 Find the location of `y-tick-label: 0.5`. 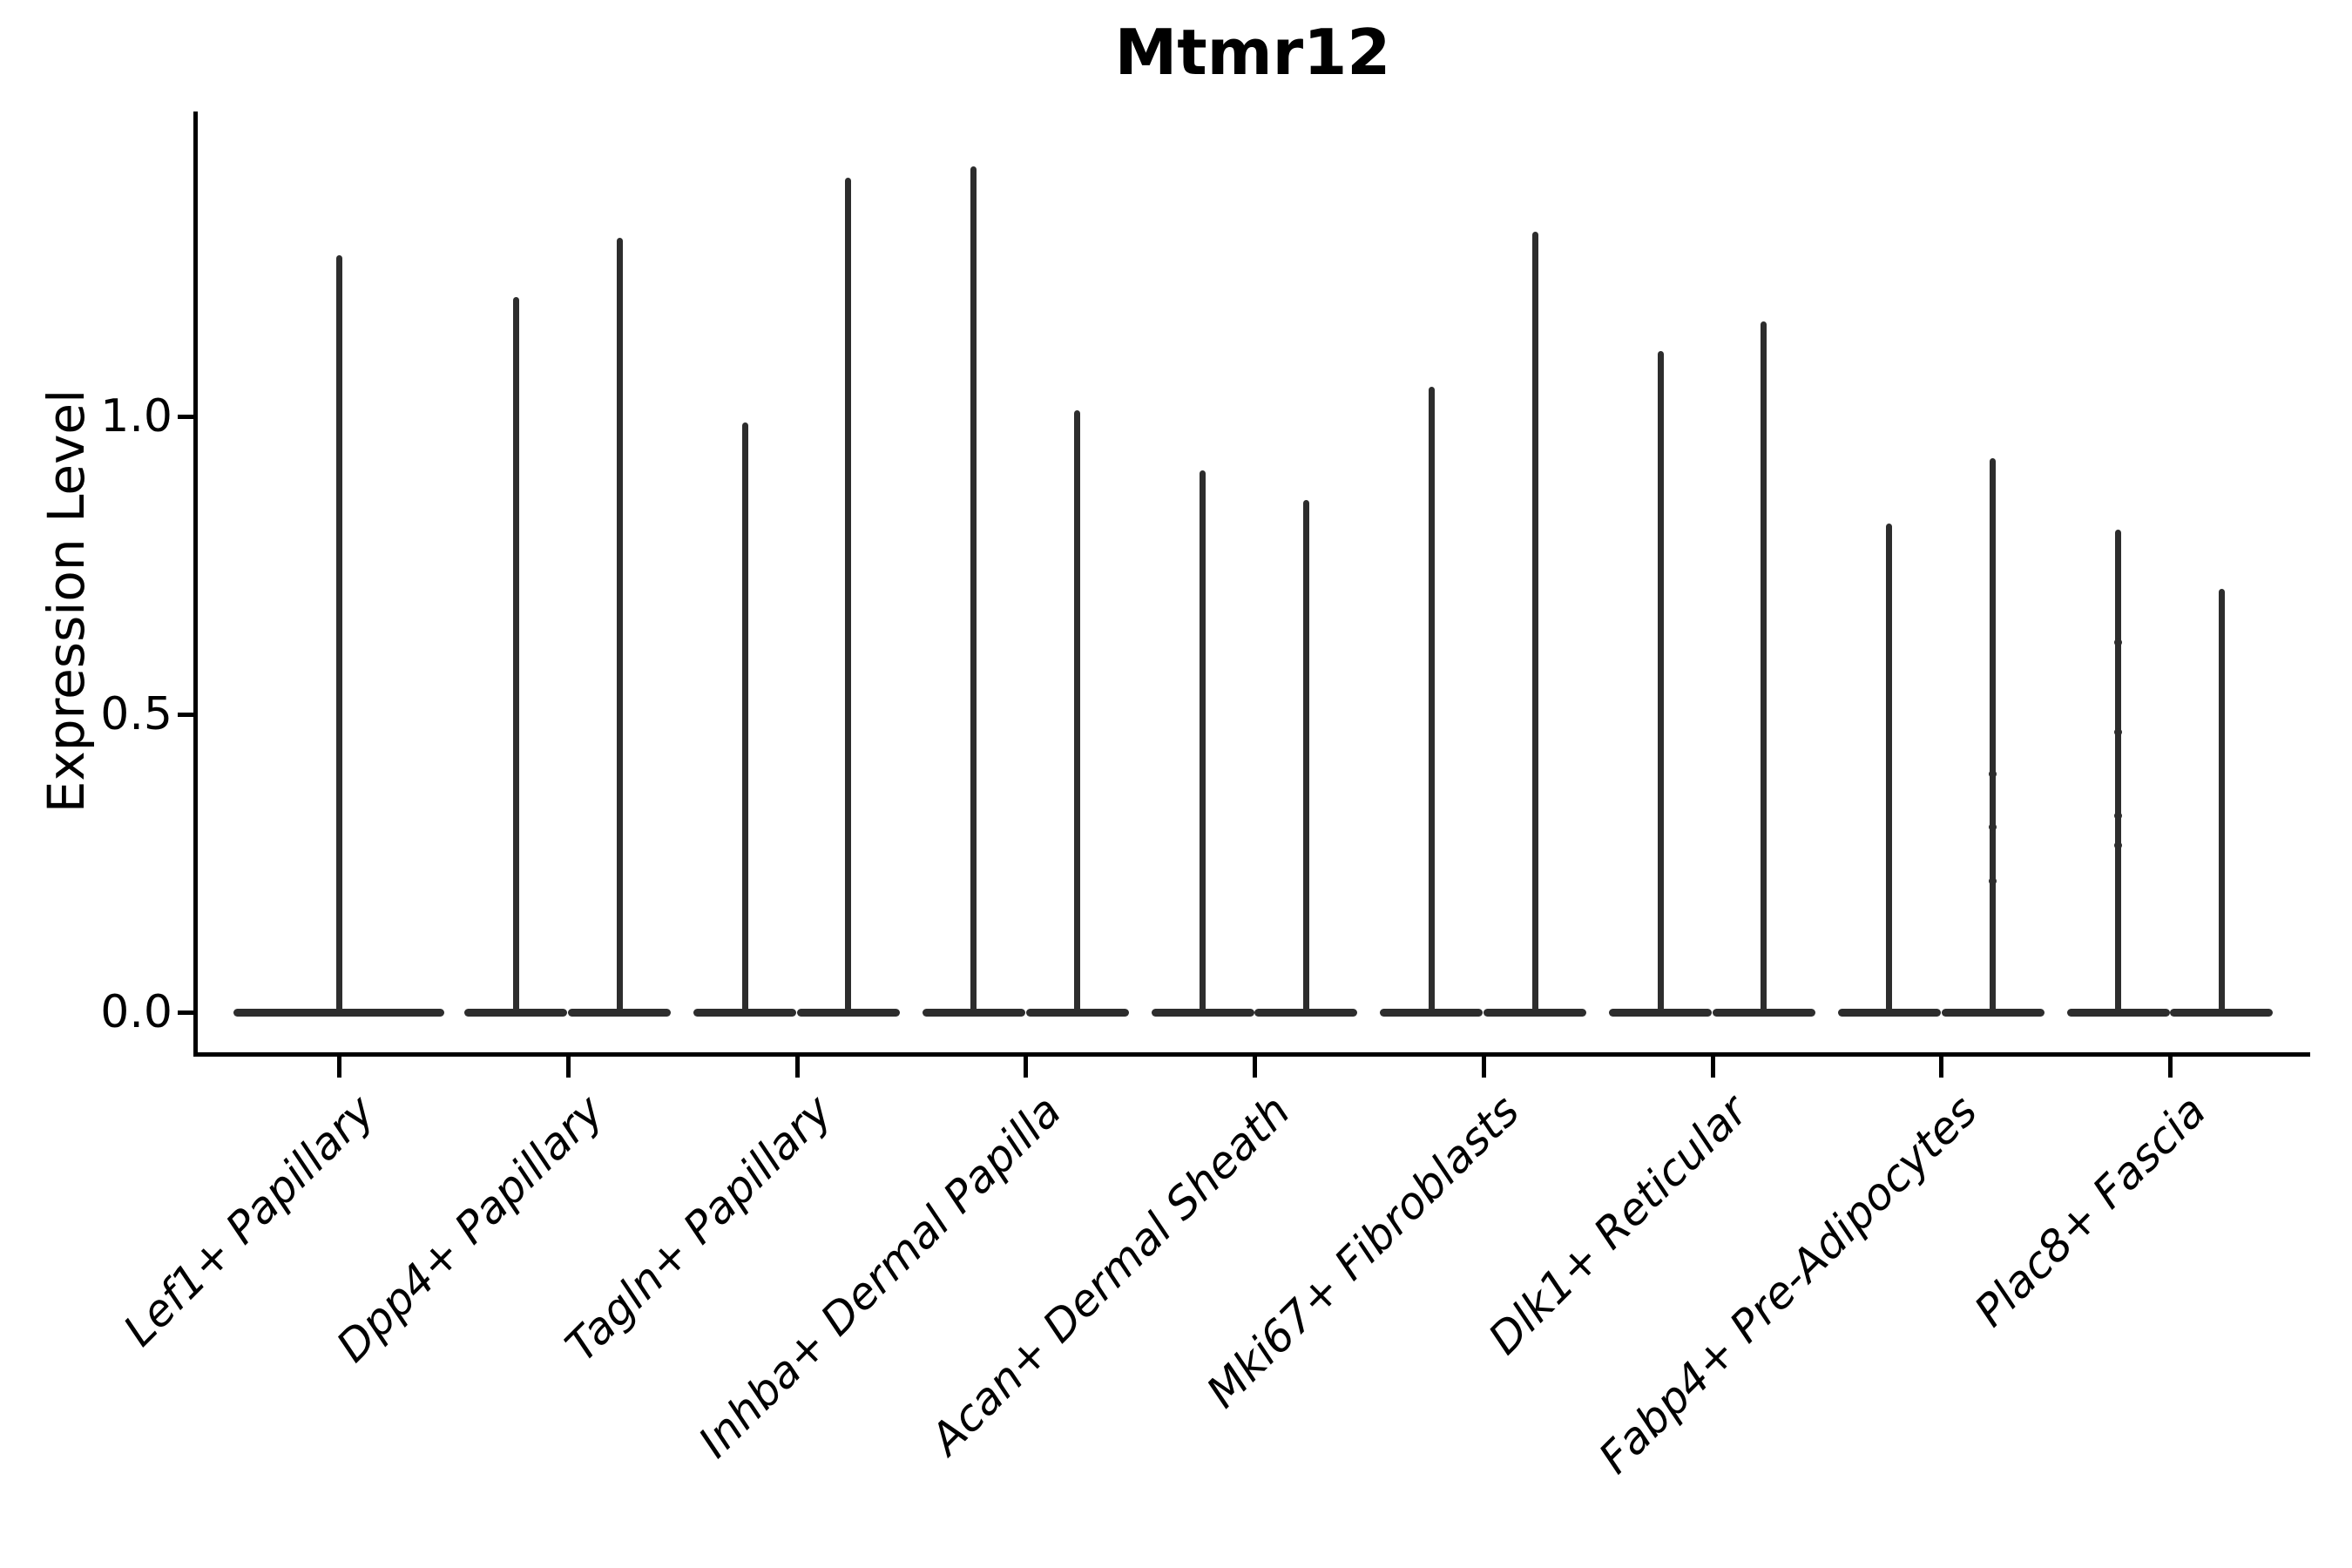

y-tick-label: 0.5 is located at coordinates (136, 714).